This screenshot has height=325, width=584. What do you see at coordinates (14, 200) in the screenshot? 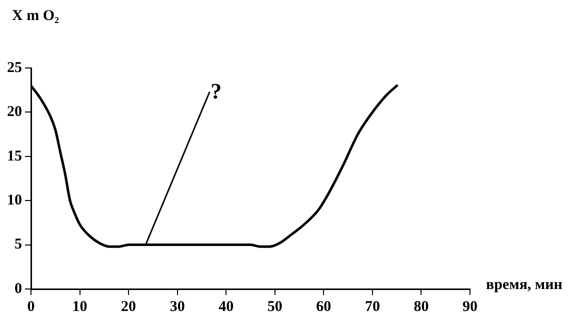
I see `y-tick-label: 10` at bounding box center [14, 200].